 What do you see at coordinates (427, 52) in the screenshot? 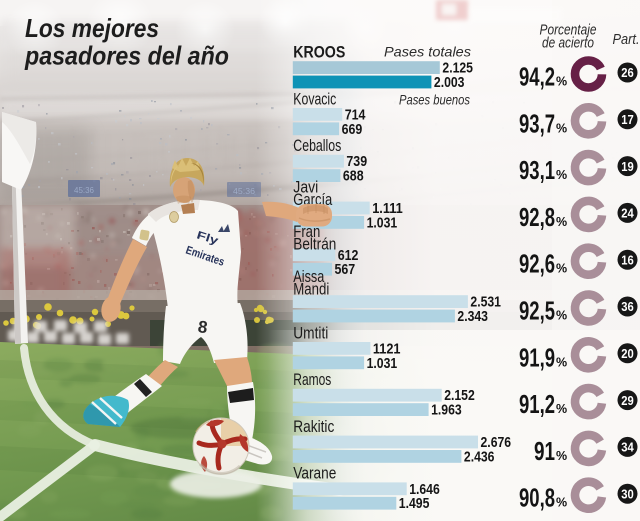
I see `svg-text: Pases totales` at bounding box center [427, 52].